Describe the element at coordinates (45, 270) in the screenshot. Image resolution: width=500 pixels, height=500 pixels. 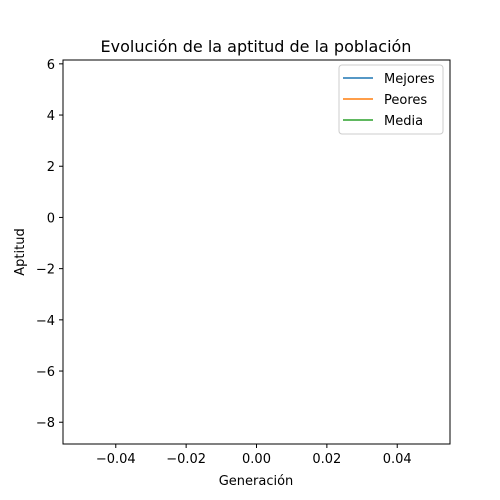
I see `y-tick-label: −2` at that location.